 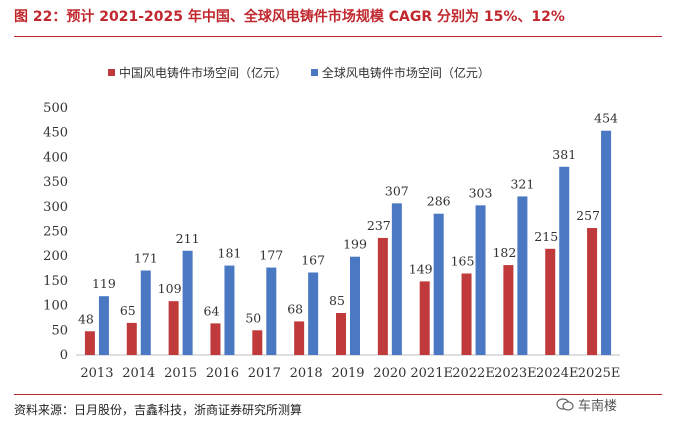 I want to click on bar-china-2024E, so click(x=550, y=301).